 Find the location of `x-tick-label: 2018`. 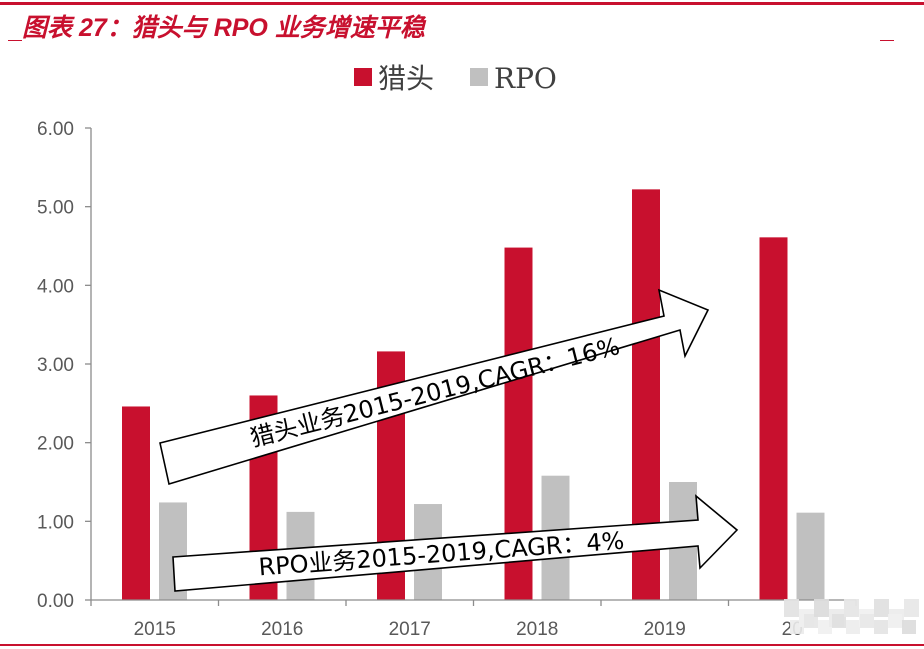

x-tick-label: 2018 is located at coordinates (537, 629).